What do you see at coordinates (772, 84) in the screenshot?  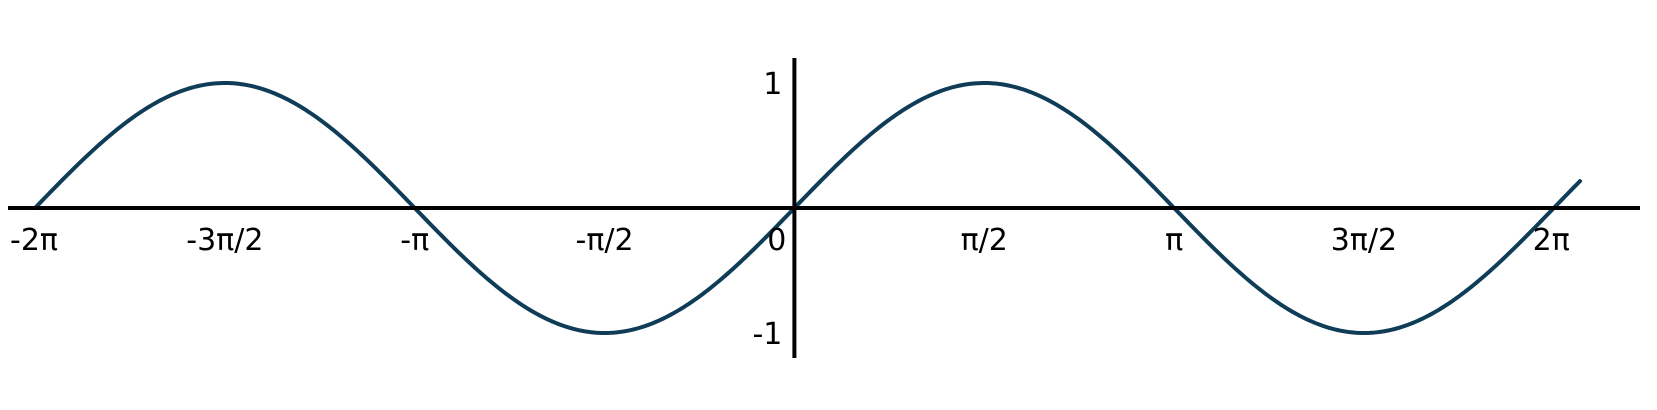 I see `y-tick-label: 1` at bounding box center [772, 84].